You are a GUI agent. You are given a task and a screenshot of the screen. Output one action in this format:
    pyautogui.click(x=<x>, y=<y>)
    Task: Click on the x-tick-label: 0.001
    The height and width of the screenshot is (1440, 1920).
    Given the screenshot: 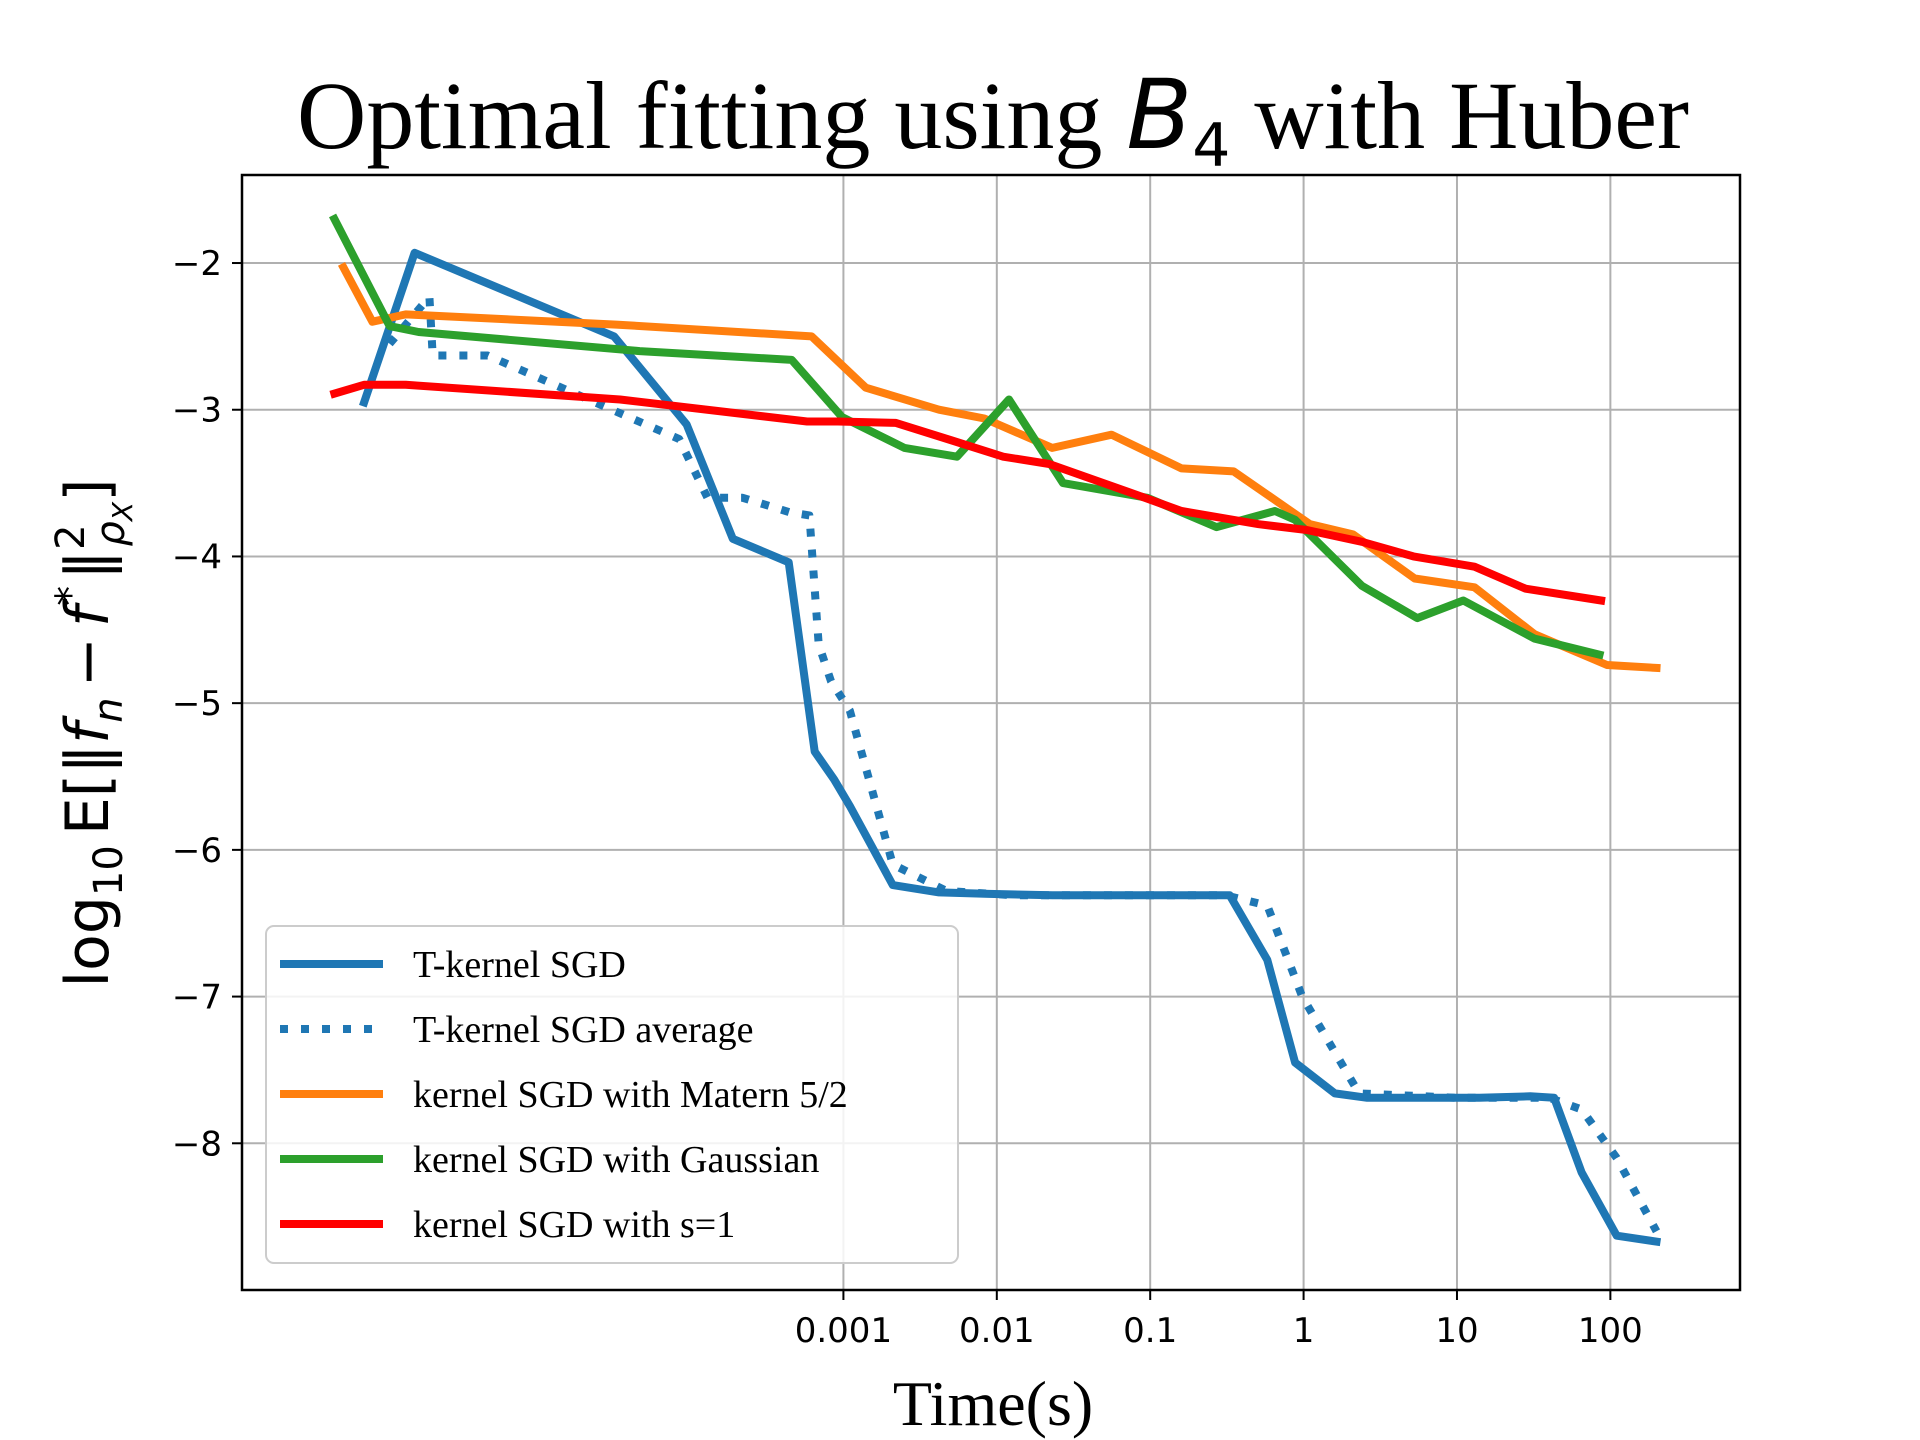 What is the action you would take?
    pyautogui.click(x=843, y=1331)
    